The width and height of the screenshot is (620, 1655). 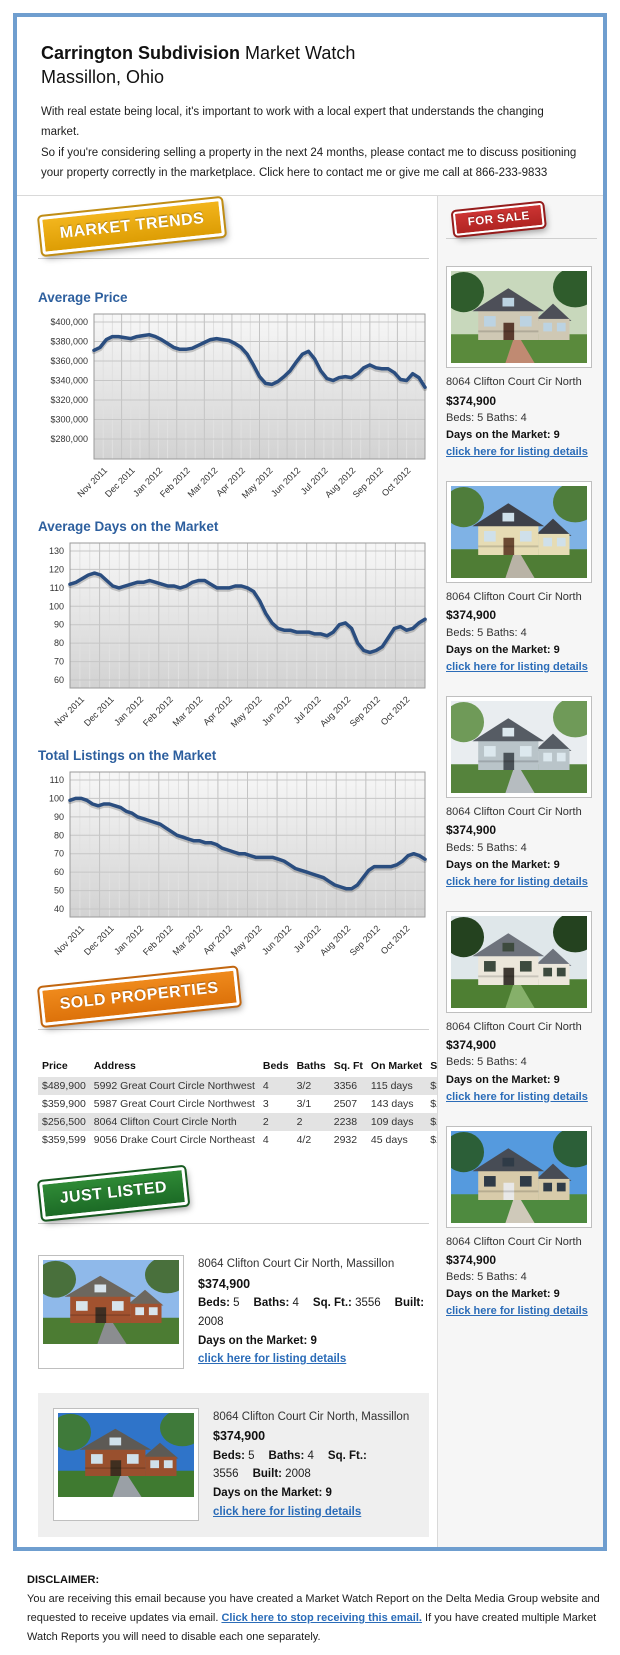 I want to click on stop-receiving-email-link: Click here to stop receiving this email., so click(x=321, y=1618).